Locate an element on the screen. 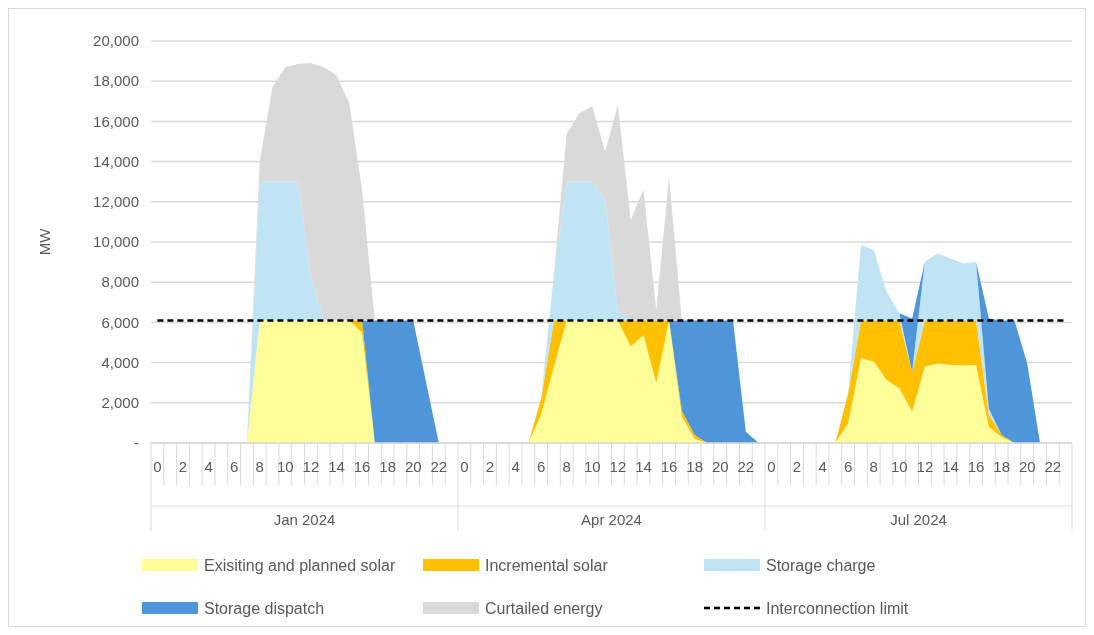 This screenshot has width=1094, height=635. y-tick-label: 12,000 is located at coordinates (116, 202).